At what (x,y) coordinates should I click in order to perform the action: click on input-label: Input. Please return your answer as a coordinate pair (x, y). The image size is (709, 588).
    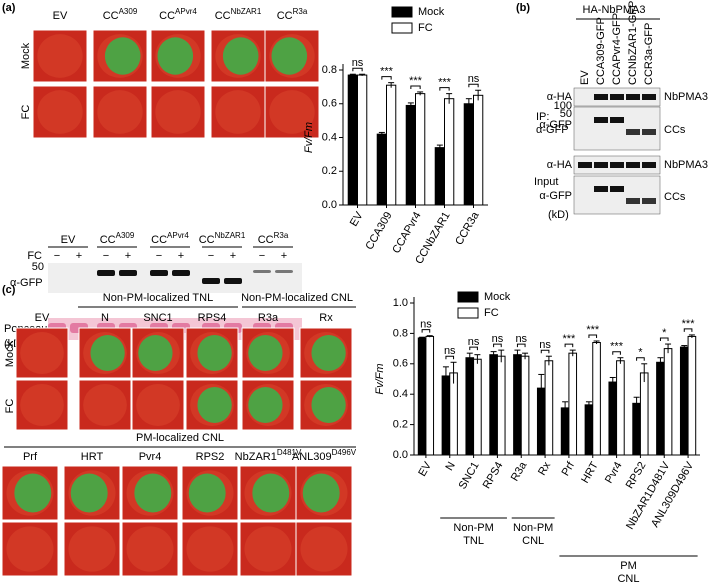
    Looking at the image, I should click on (546, 182).